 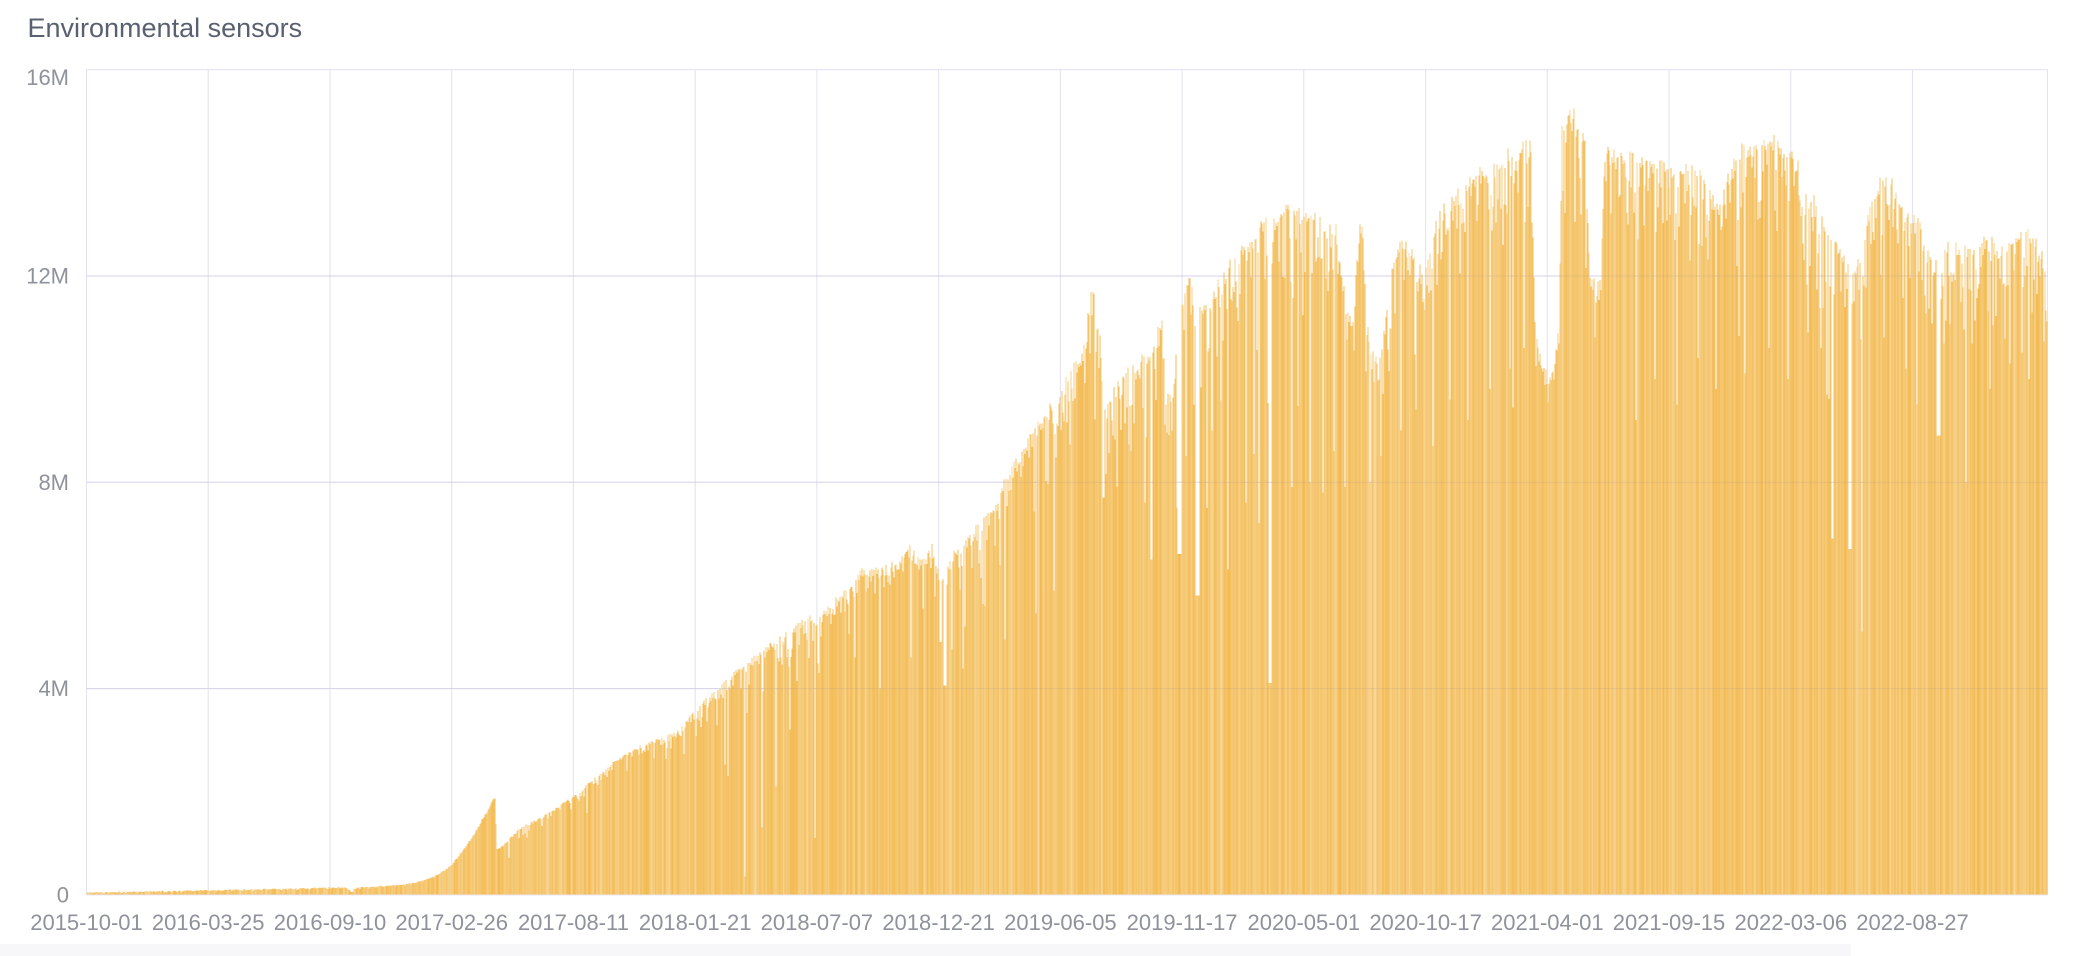 What do you see at coordinates (165, 28) in the screenshot?
I see `svg-text: Environmental sensors` at bounding box center [165, 28].